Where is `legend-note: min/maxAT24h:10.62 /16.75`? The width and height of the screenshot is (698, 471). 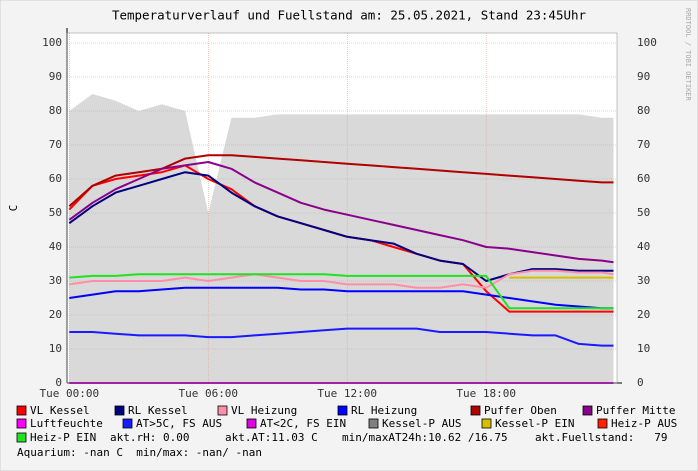 legend-note: min/maxAT24h:10.62 /16.75 is located at coordinates (425, 437).